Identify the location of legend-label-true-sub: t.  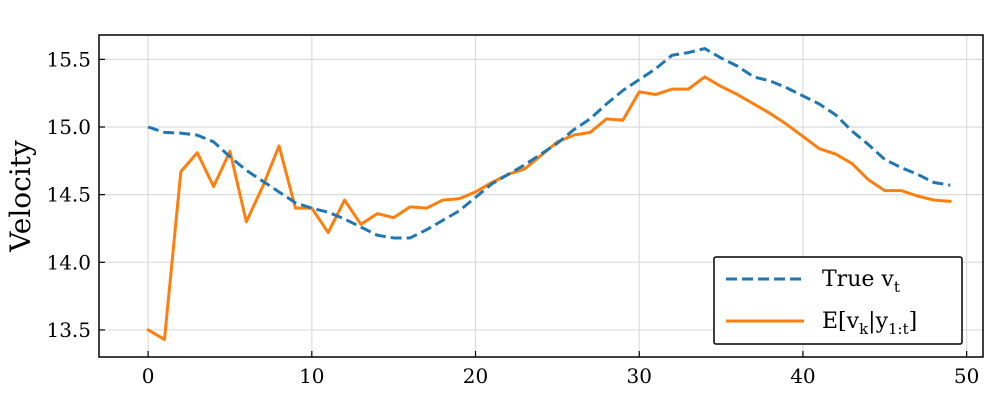
(897, 287).